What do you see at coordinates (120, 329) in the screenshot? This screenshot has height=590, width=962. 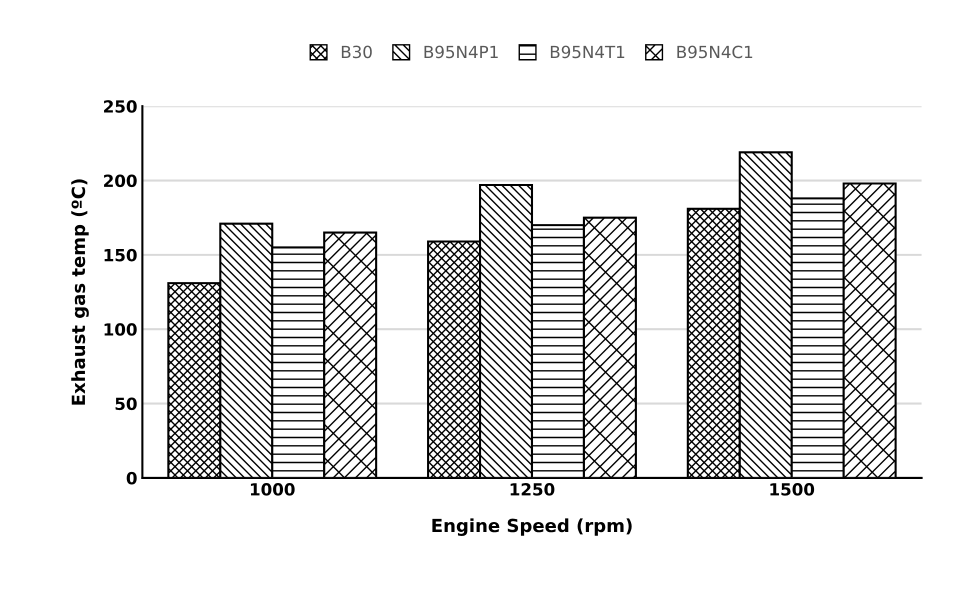 I see `y-tick-label: 100` at bounding box center [120, 329].